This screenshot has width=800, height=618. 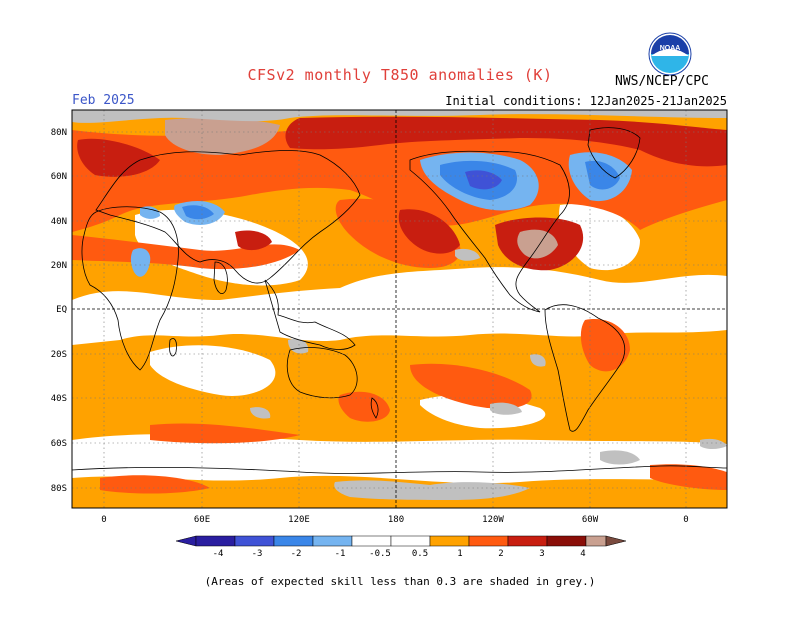 I want to click on field-white-tropical, so click(x=399, y=306).